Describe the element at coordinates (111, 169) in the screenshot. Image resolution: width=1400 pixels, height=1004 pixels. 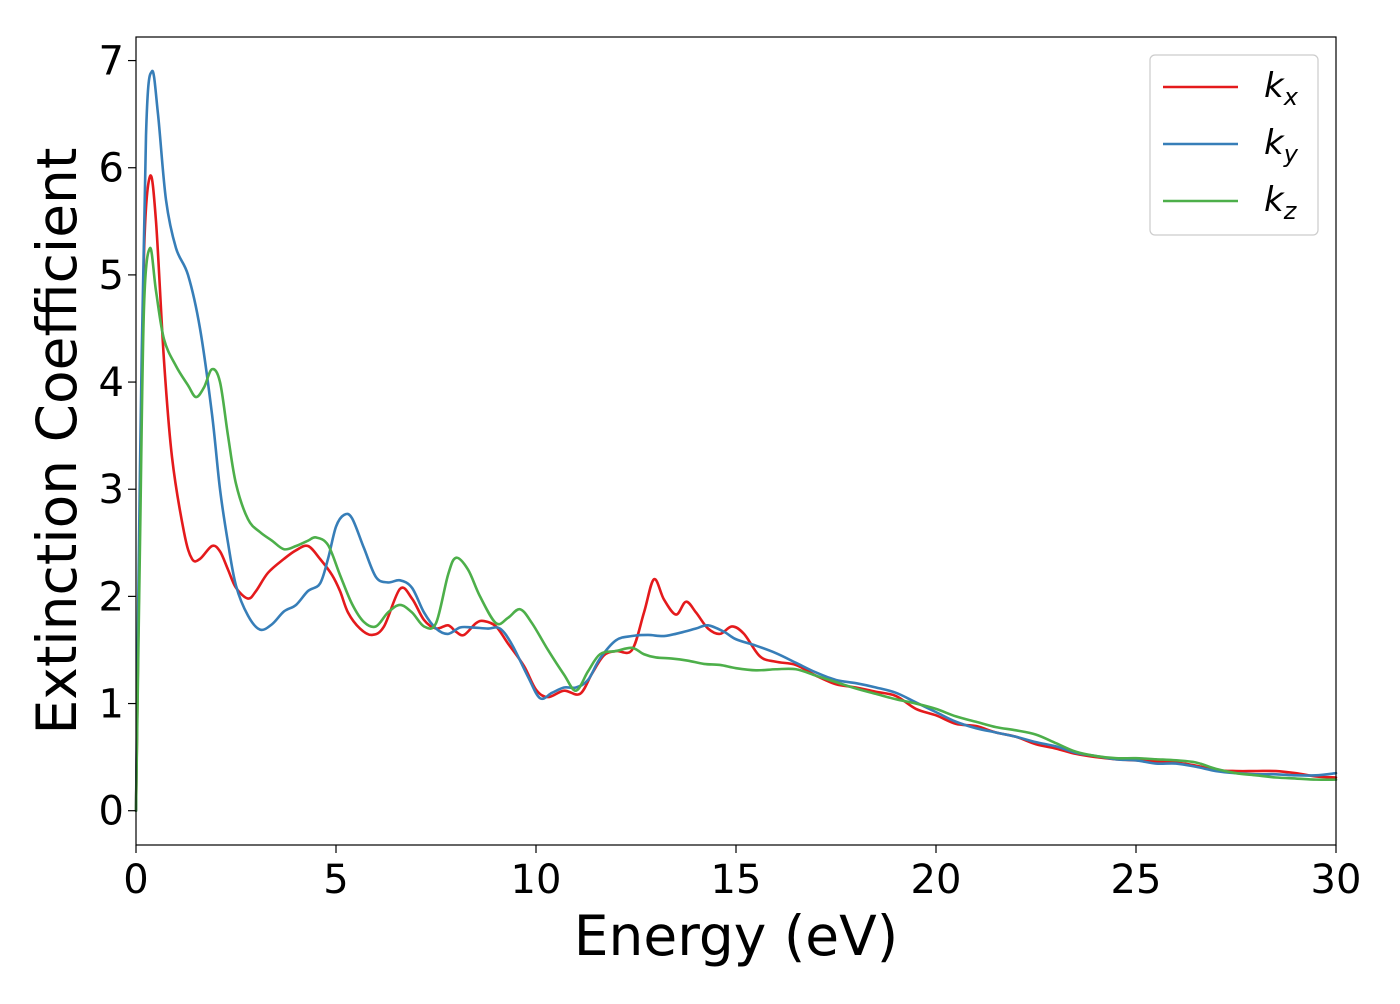
I see `y-tick-label: 6` at that location.